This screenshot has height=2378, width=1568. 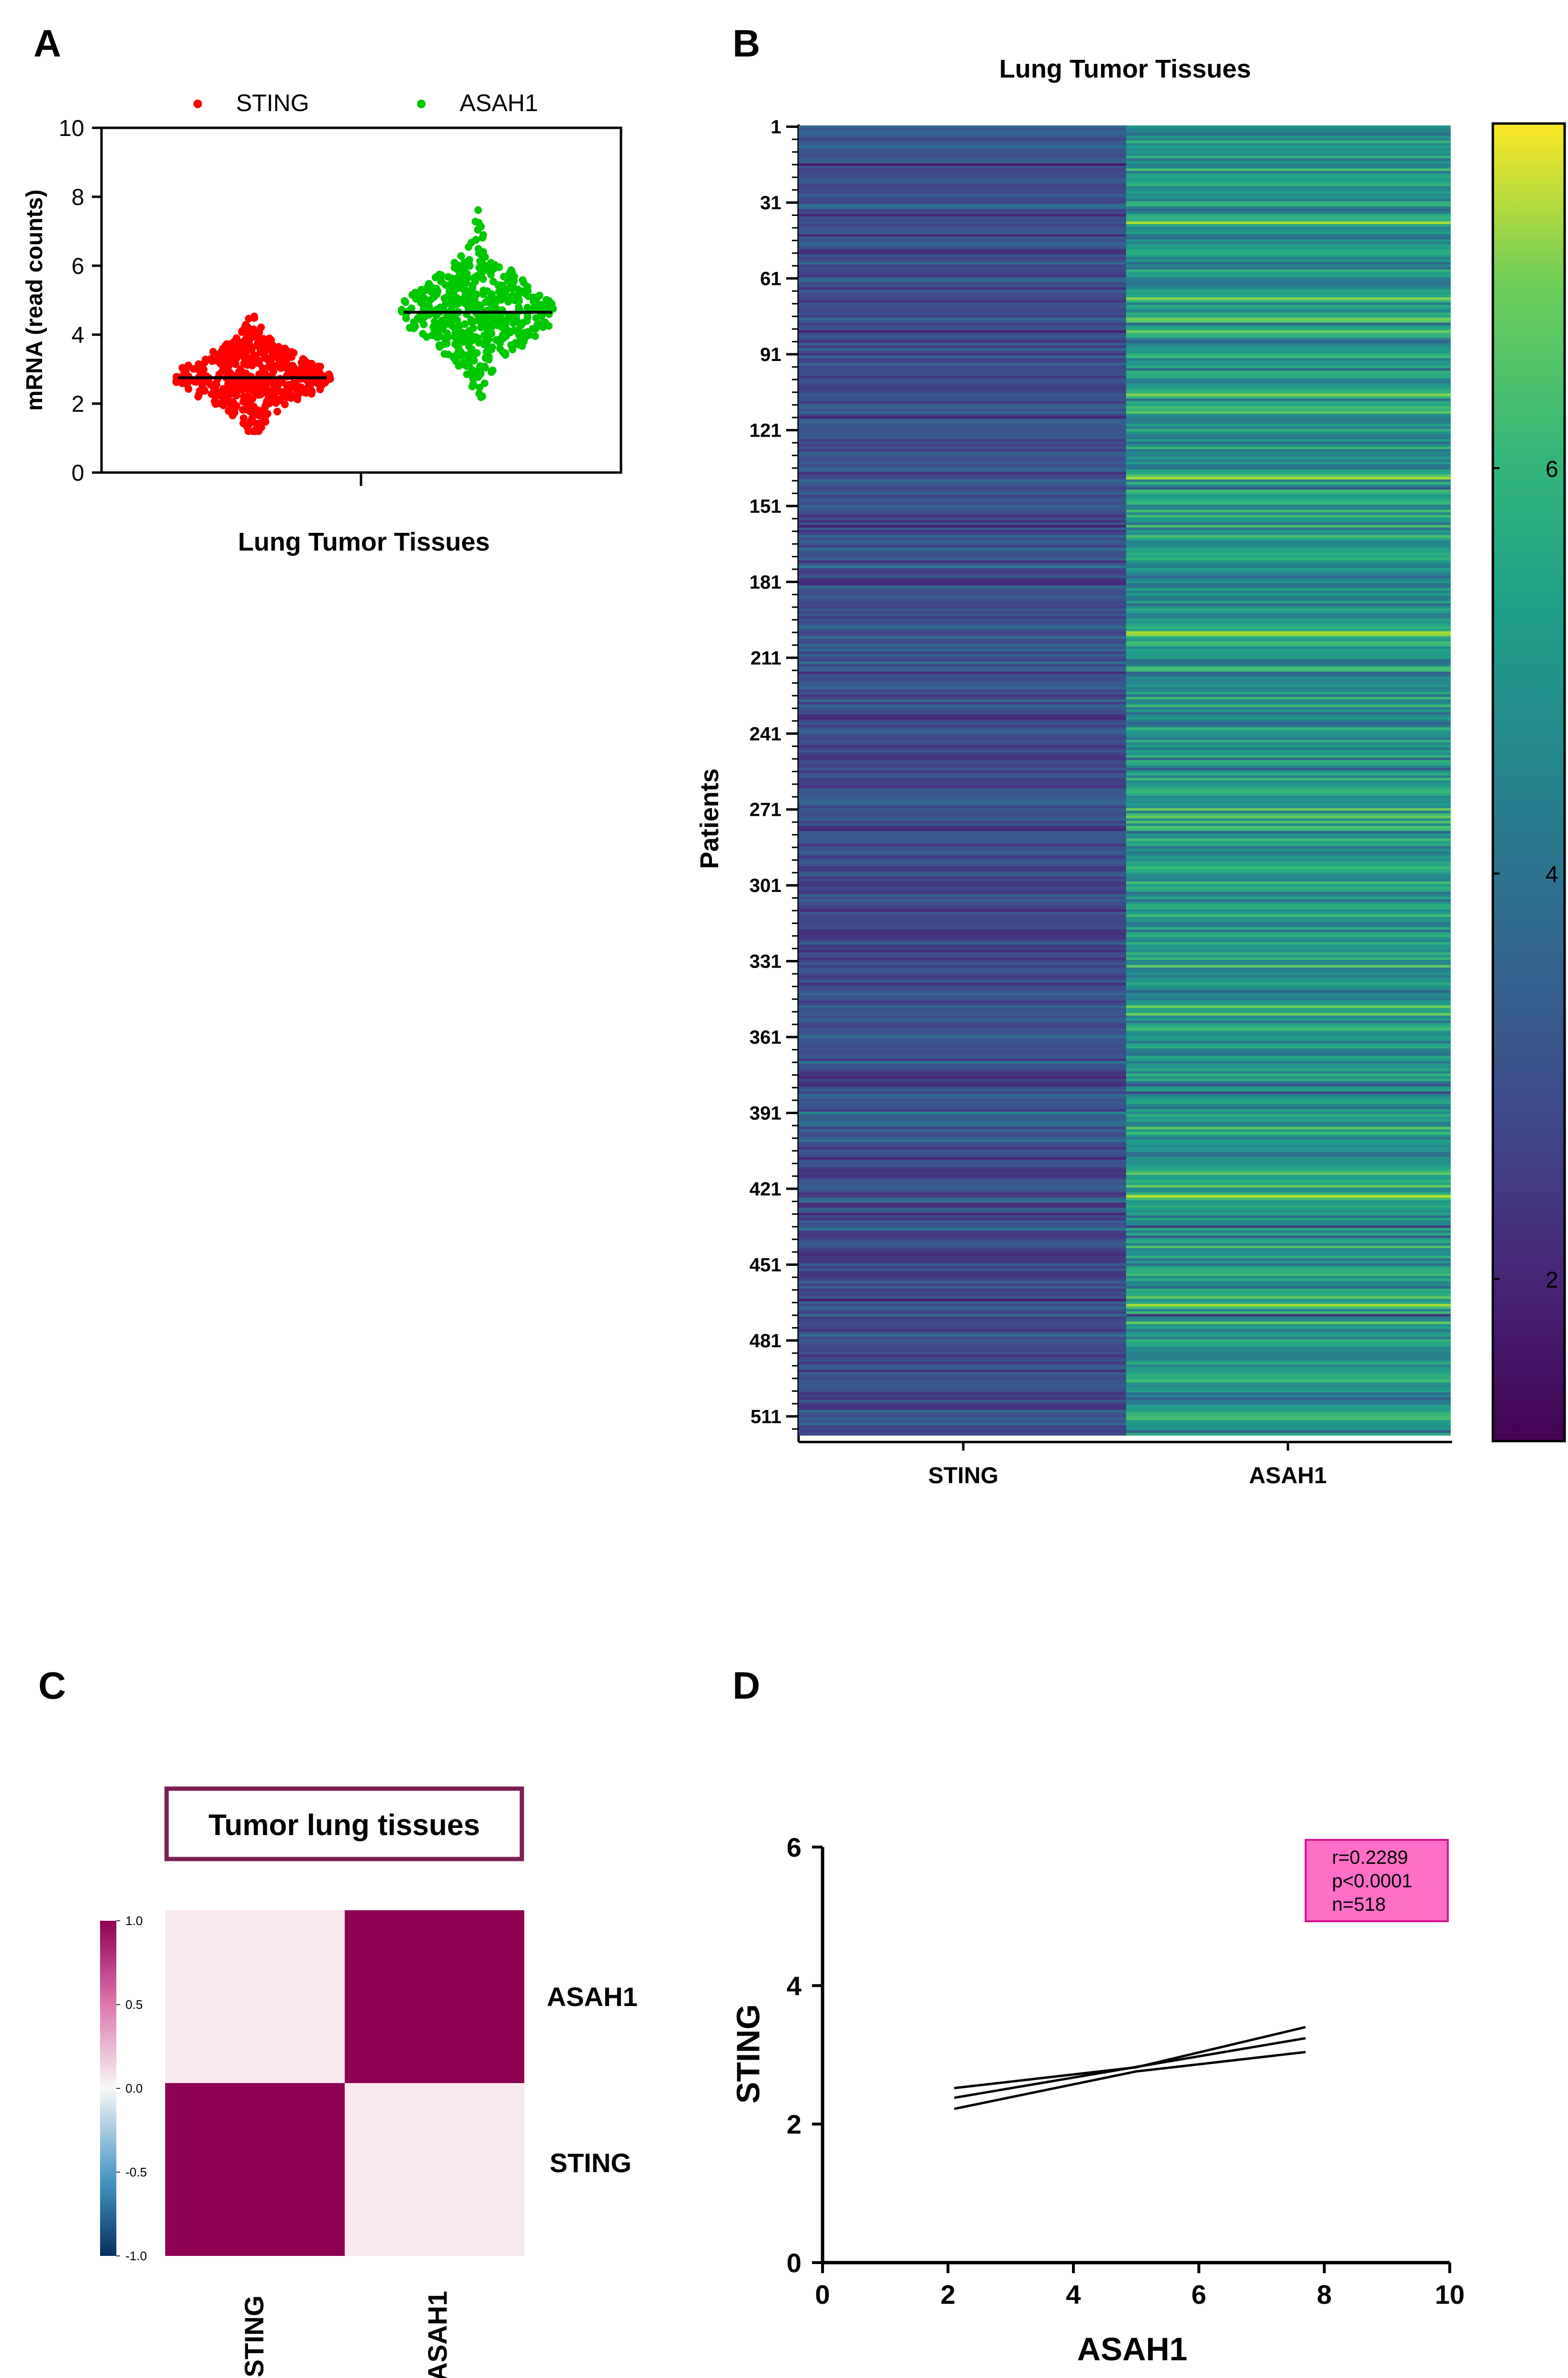 I want to click on panel-d-y-axis-label: STING, so click(x=748, y=2054).